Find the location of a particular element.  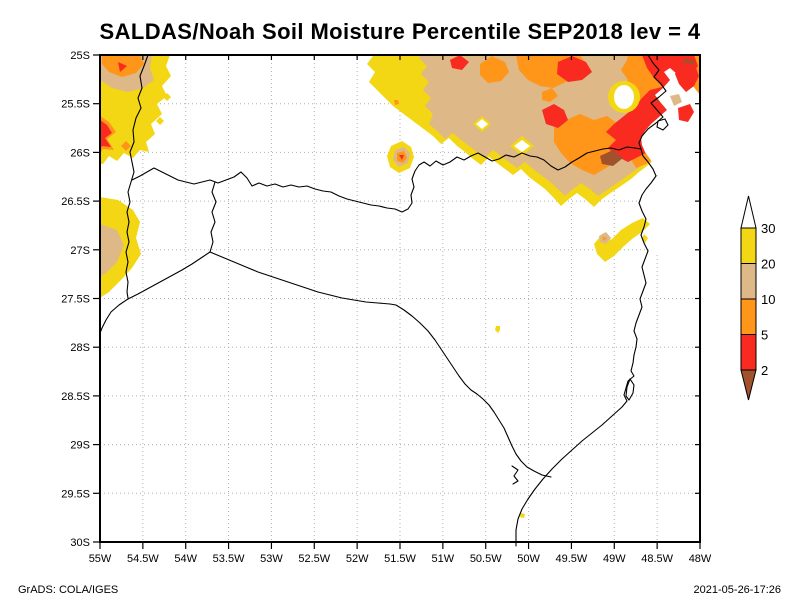

lon-tick-label: 48.5W is located at coordinates (657, 559).